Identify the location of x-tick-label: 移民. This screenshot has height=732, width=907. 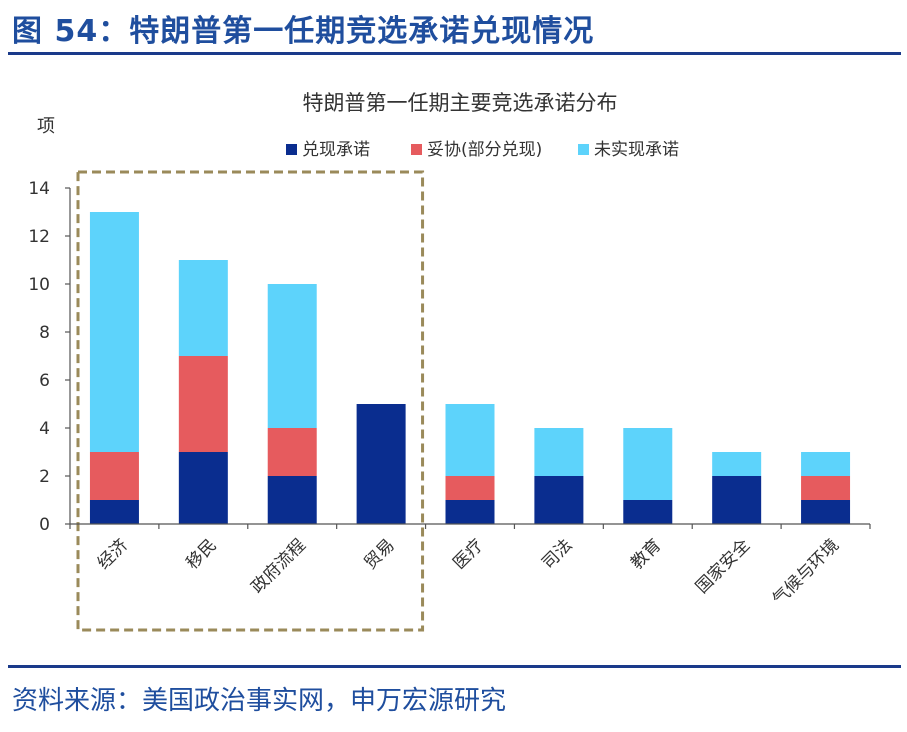
(202, 554).